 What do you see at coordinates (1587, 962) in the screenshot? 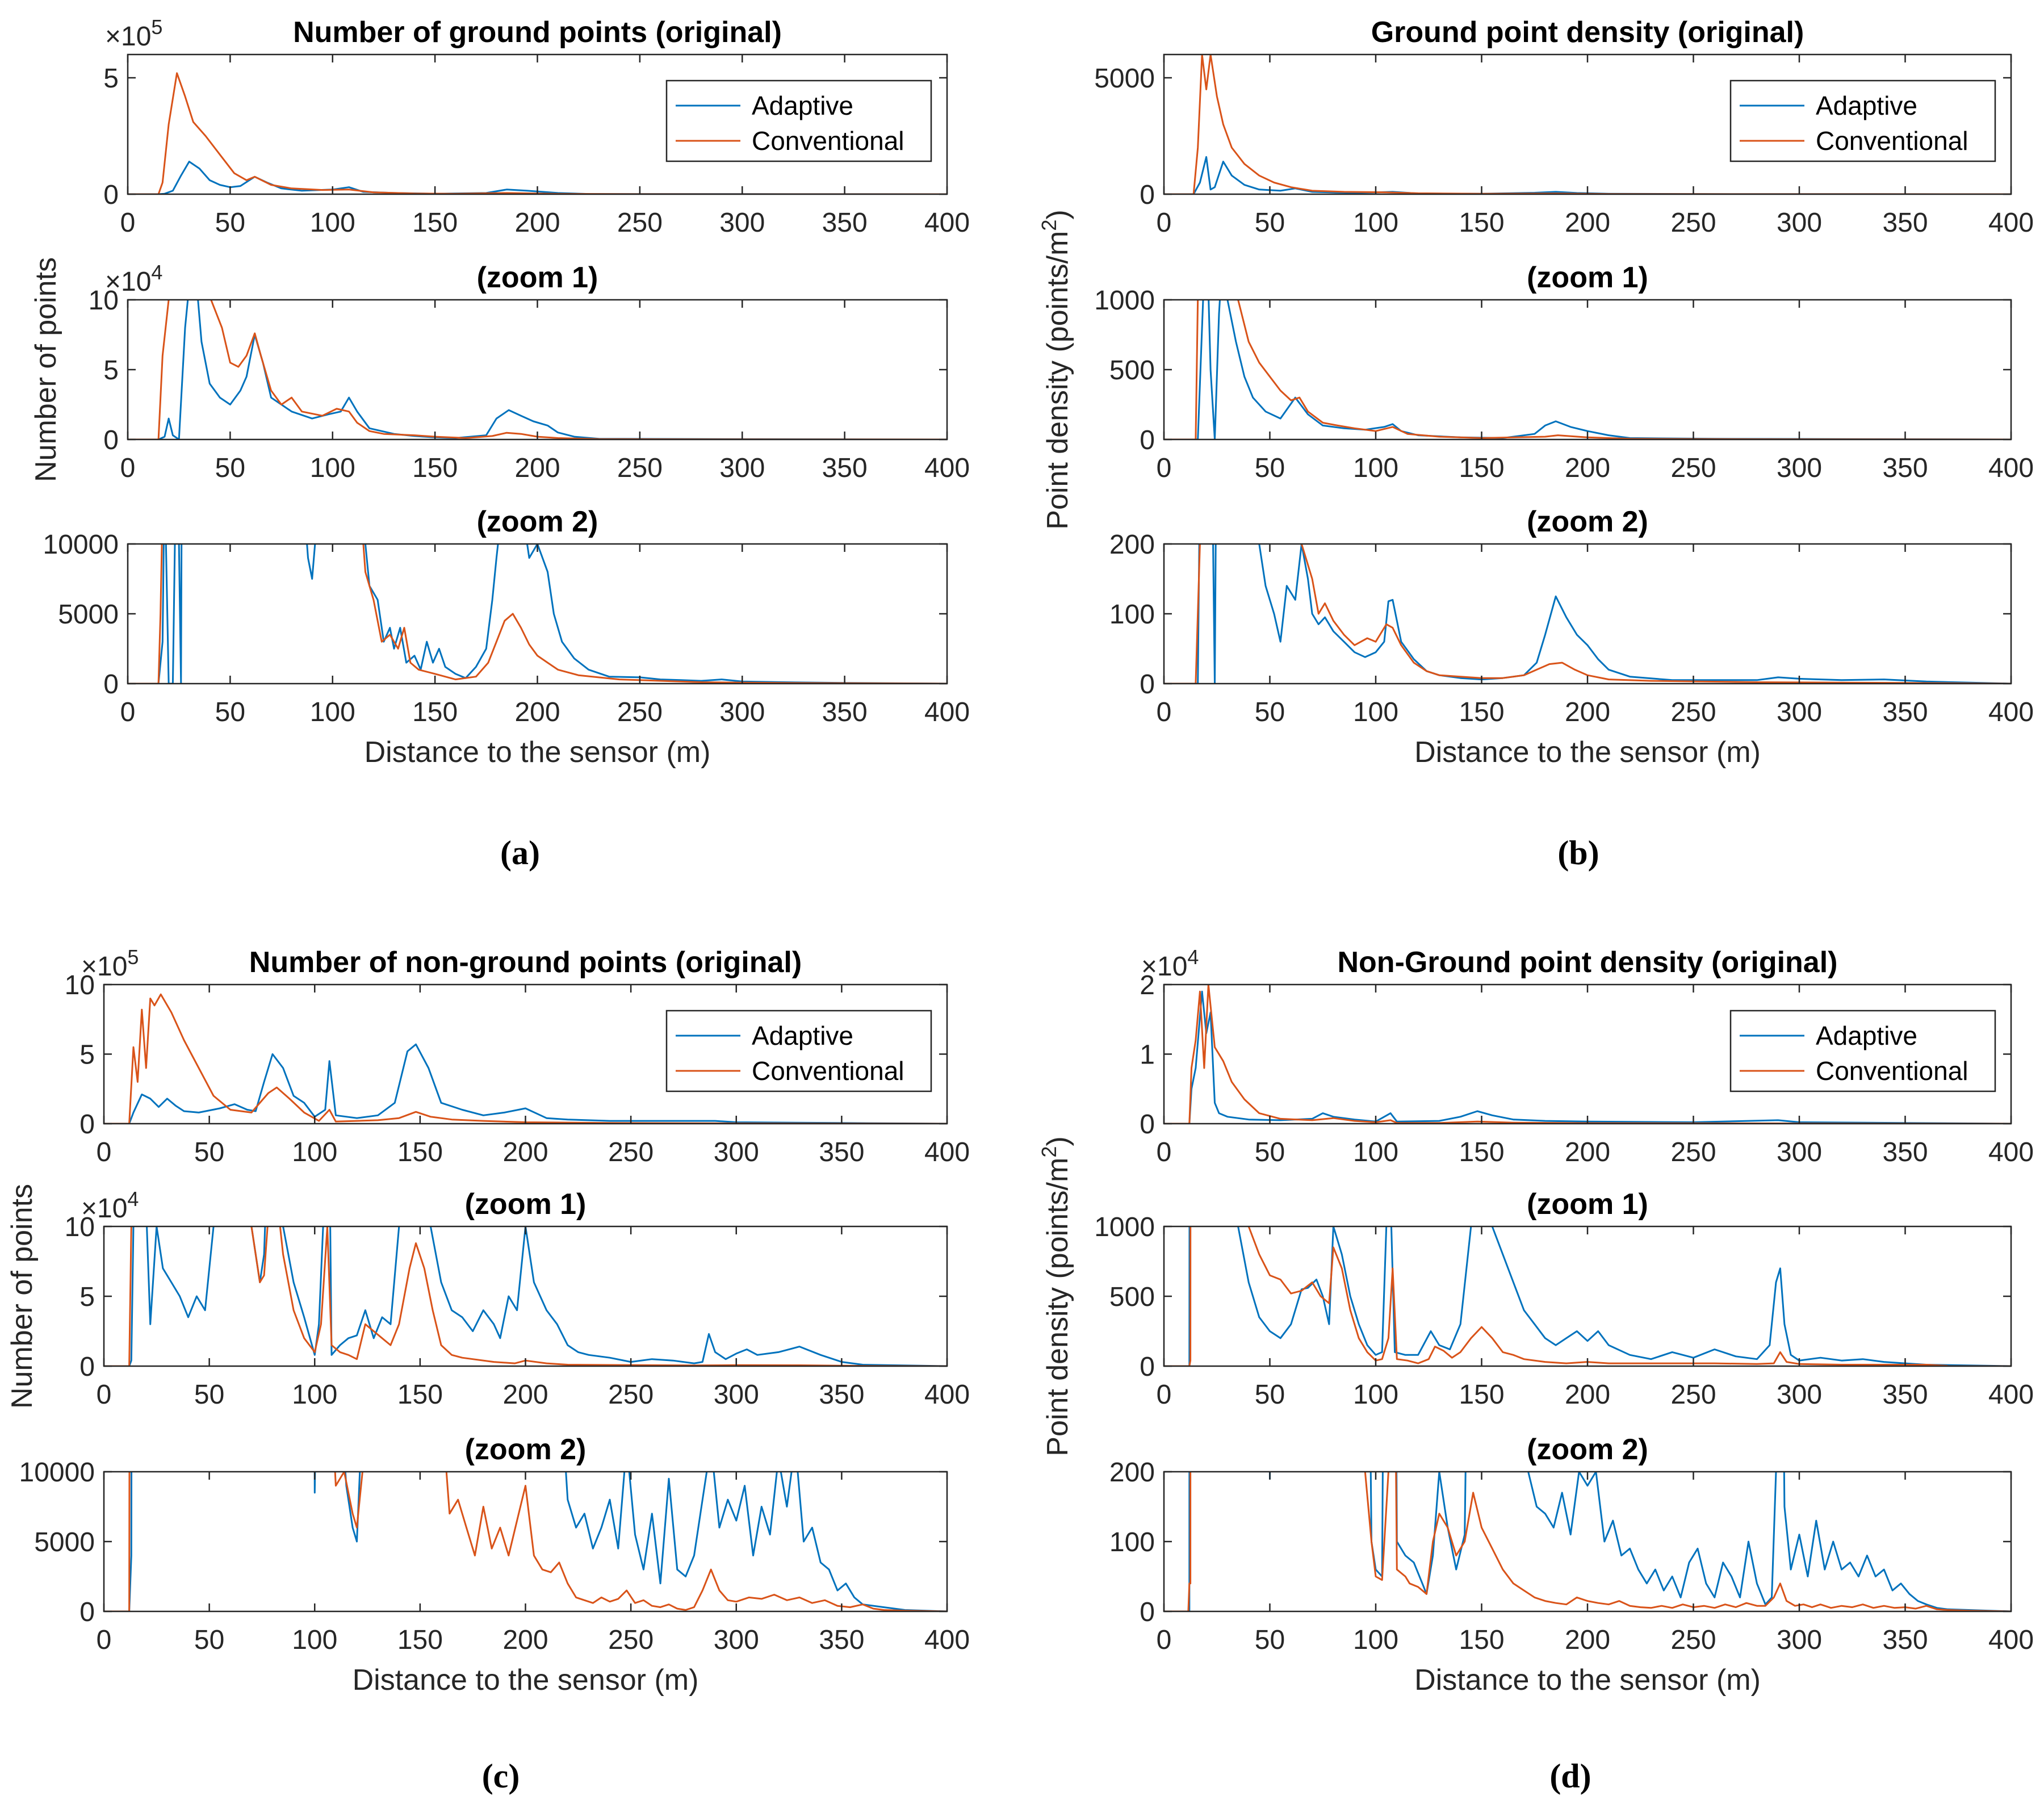
I see `chart-title: Non-Ground point density (original)` at bounding box center [1587, 962].